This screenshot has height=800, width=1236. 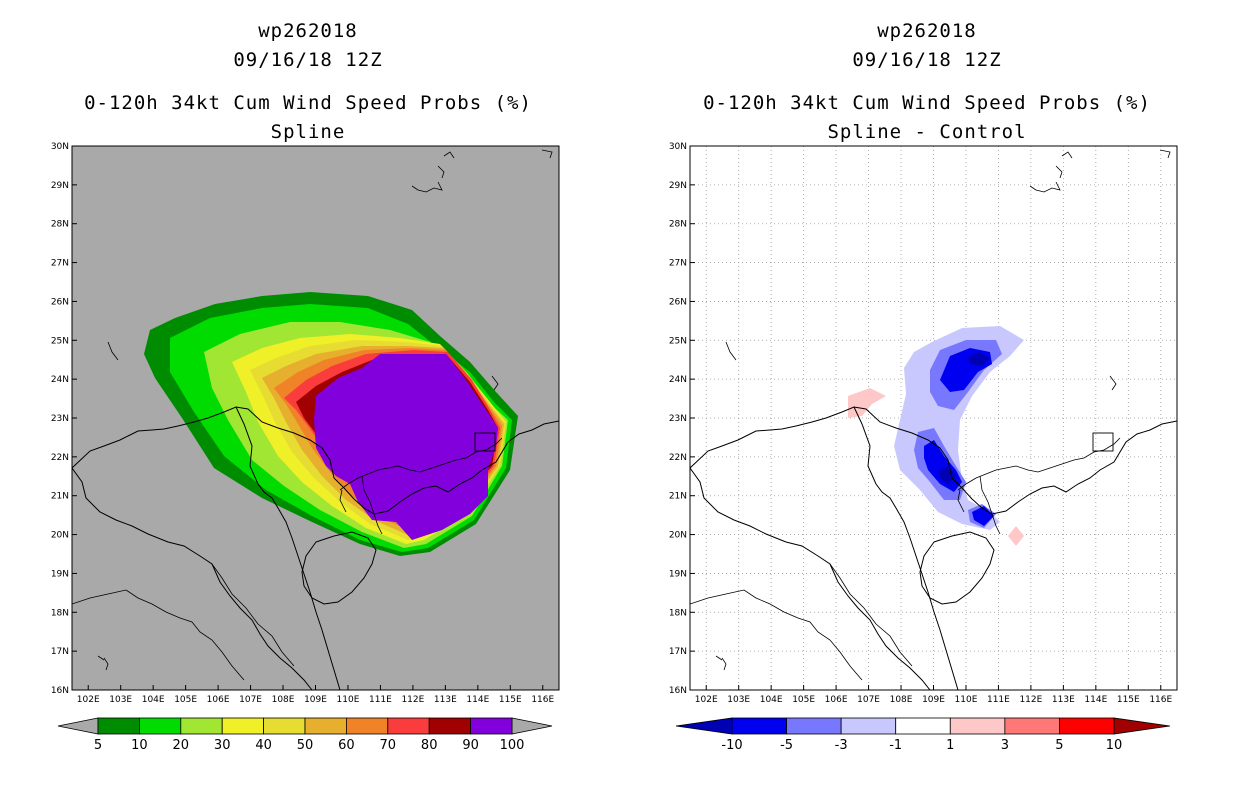 What do you see at coordinates (412, 700) in the screenshot?
I see `lon-label-112E: 112E` at bounding box center [412, 700].